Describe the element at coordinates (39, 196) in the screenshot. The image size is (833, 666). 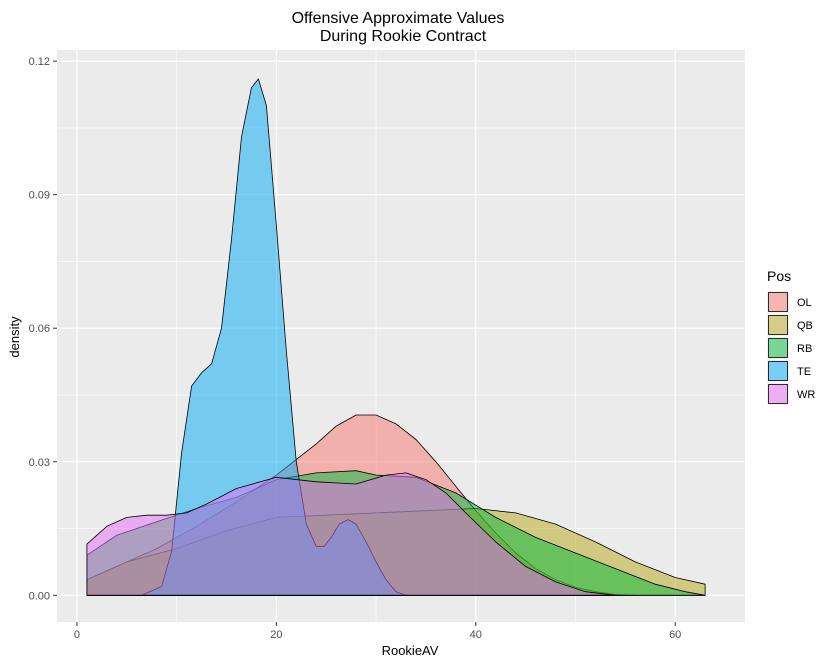
I see `y-tick-label: 0.09` at that location.